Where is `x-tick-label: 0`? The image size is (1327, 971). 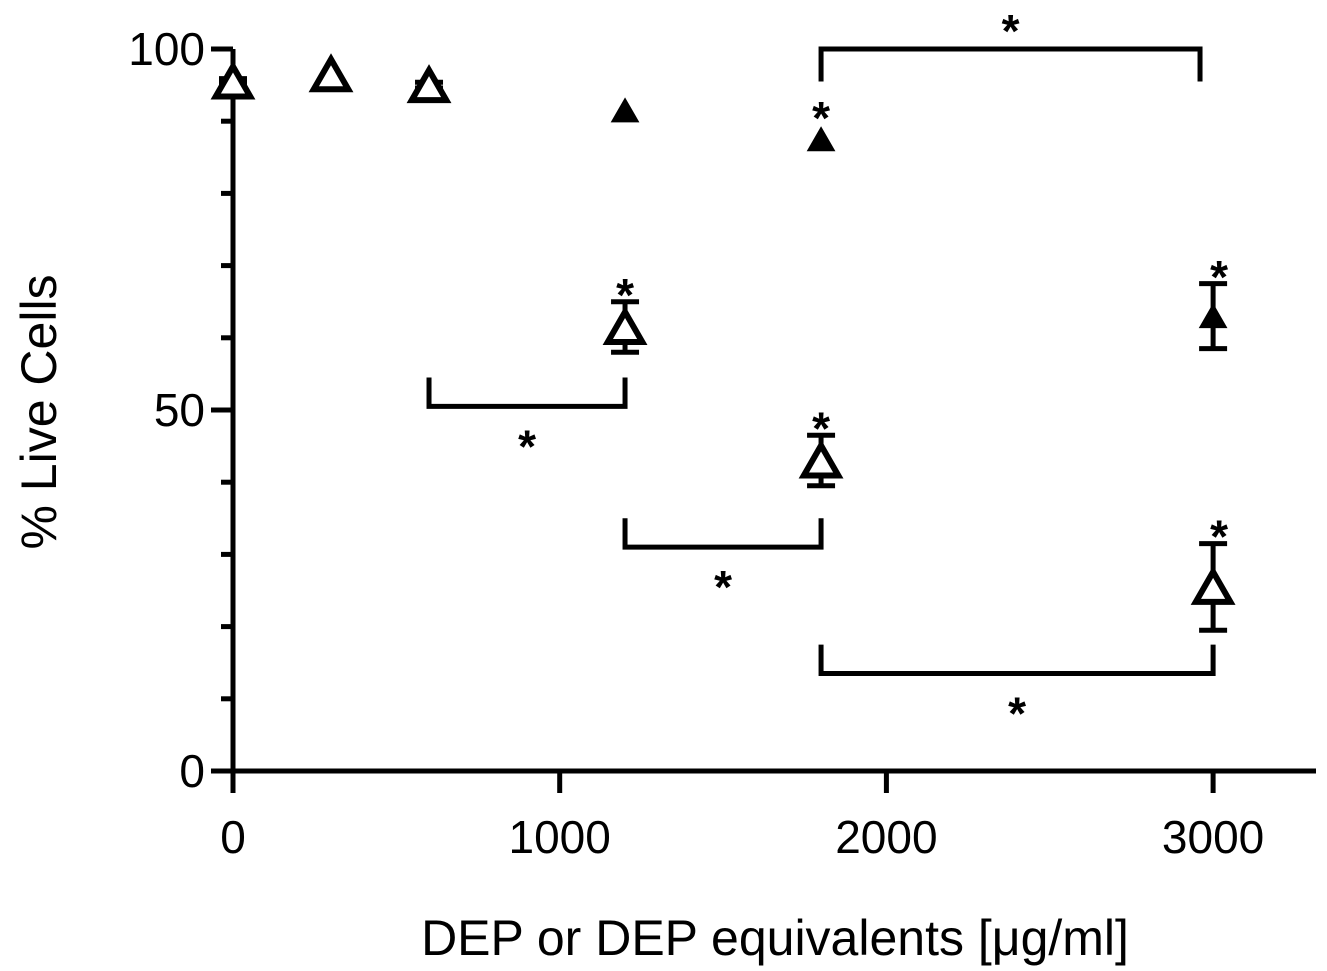
x-tick-label: 0 is located at coordinates (233, 837).